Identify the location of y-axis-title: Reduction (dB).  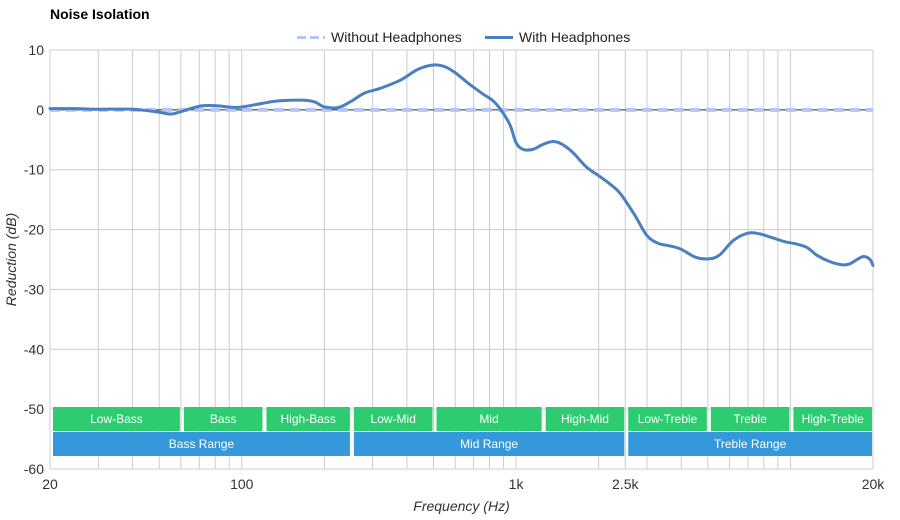
(11, 259).